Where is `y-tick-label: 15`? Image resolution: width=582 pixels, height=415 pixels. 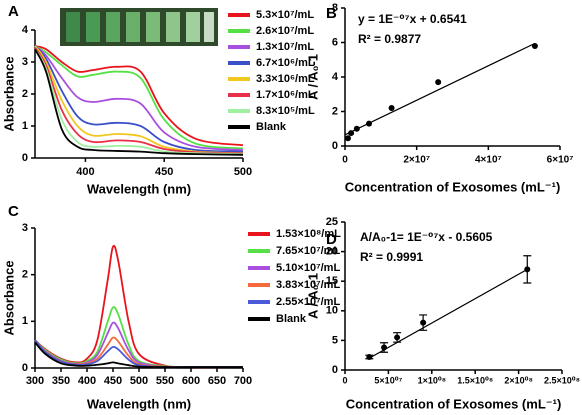 y-tick-label: 15 is located at coordinates (332, 281).